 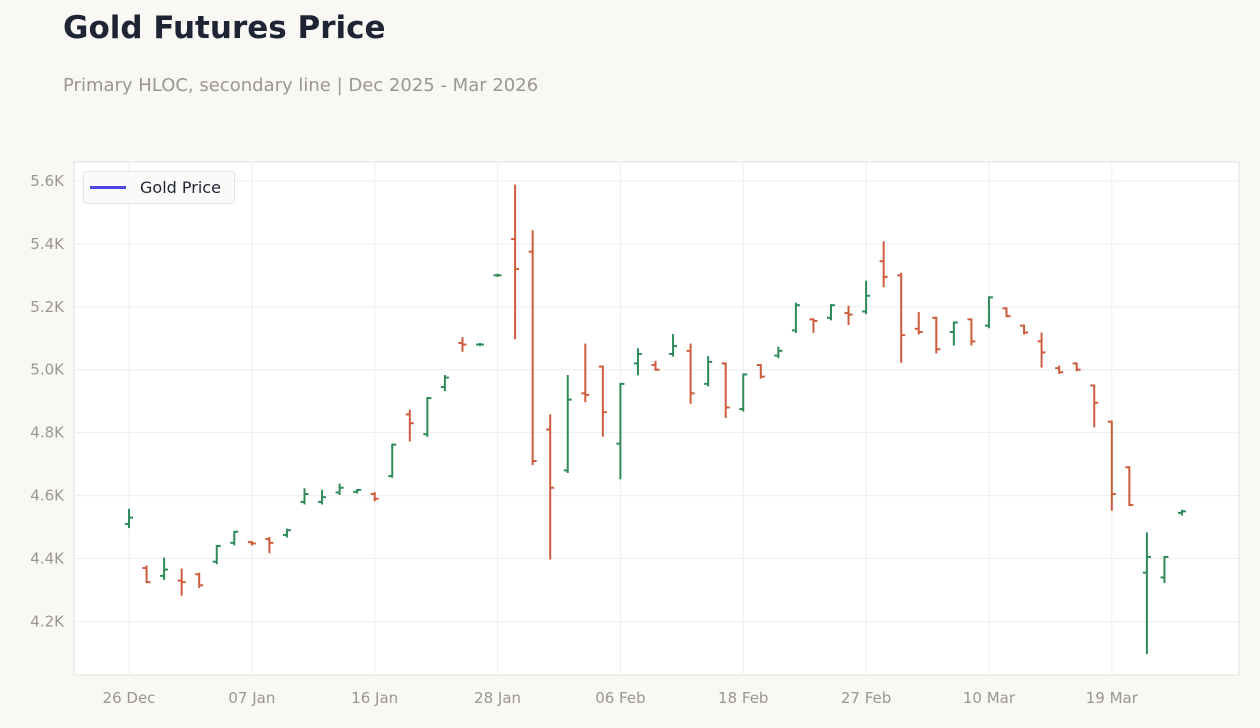 What do you see at coordinates (47, 307) in the screenshot?
I see `y-tick-label: 5.2K` at bounding box center [47, 307].